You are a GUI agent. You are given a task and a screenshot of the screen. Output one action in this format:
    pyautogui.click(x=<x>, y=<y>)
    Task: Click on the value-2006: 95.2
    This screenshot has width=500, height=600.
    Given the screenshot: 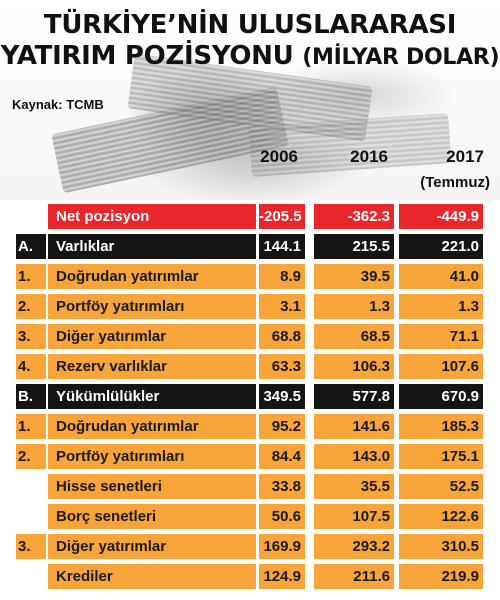 What is the action you would take?
    pyautogui.click(x=282, y=426)
    